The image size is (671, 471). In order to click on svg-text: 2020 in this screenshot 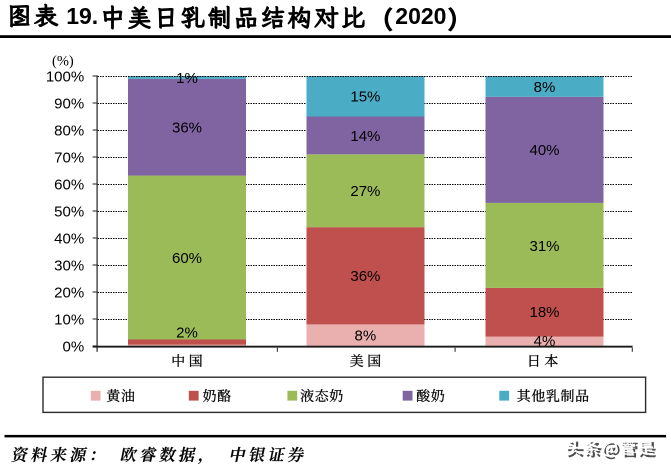, I will do `click(420, 16)`.